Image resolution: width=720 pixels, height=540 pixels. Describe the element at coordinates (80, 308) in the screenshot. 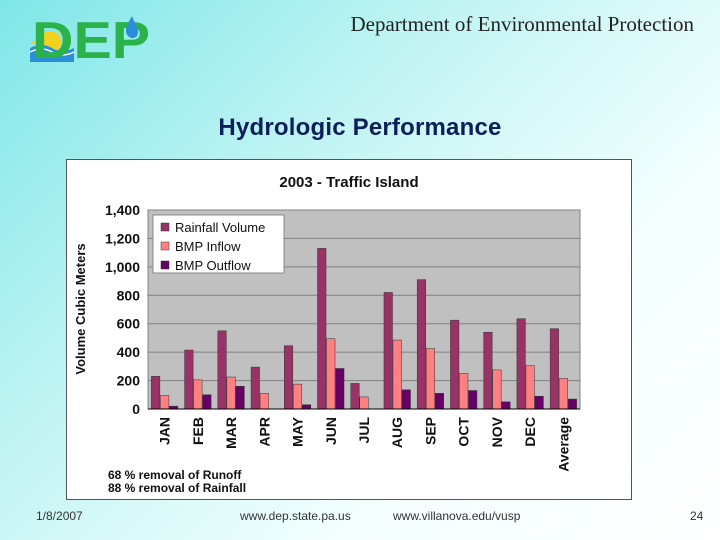

I see `y-axis-label: Volume Cubic Meters` at that location.